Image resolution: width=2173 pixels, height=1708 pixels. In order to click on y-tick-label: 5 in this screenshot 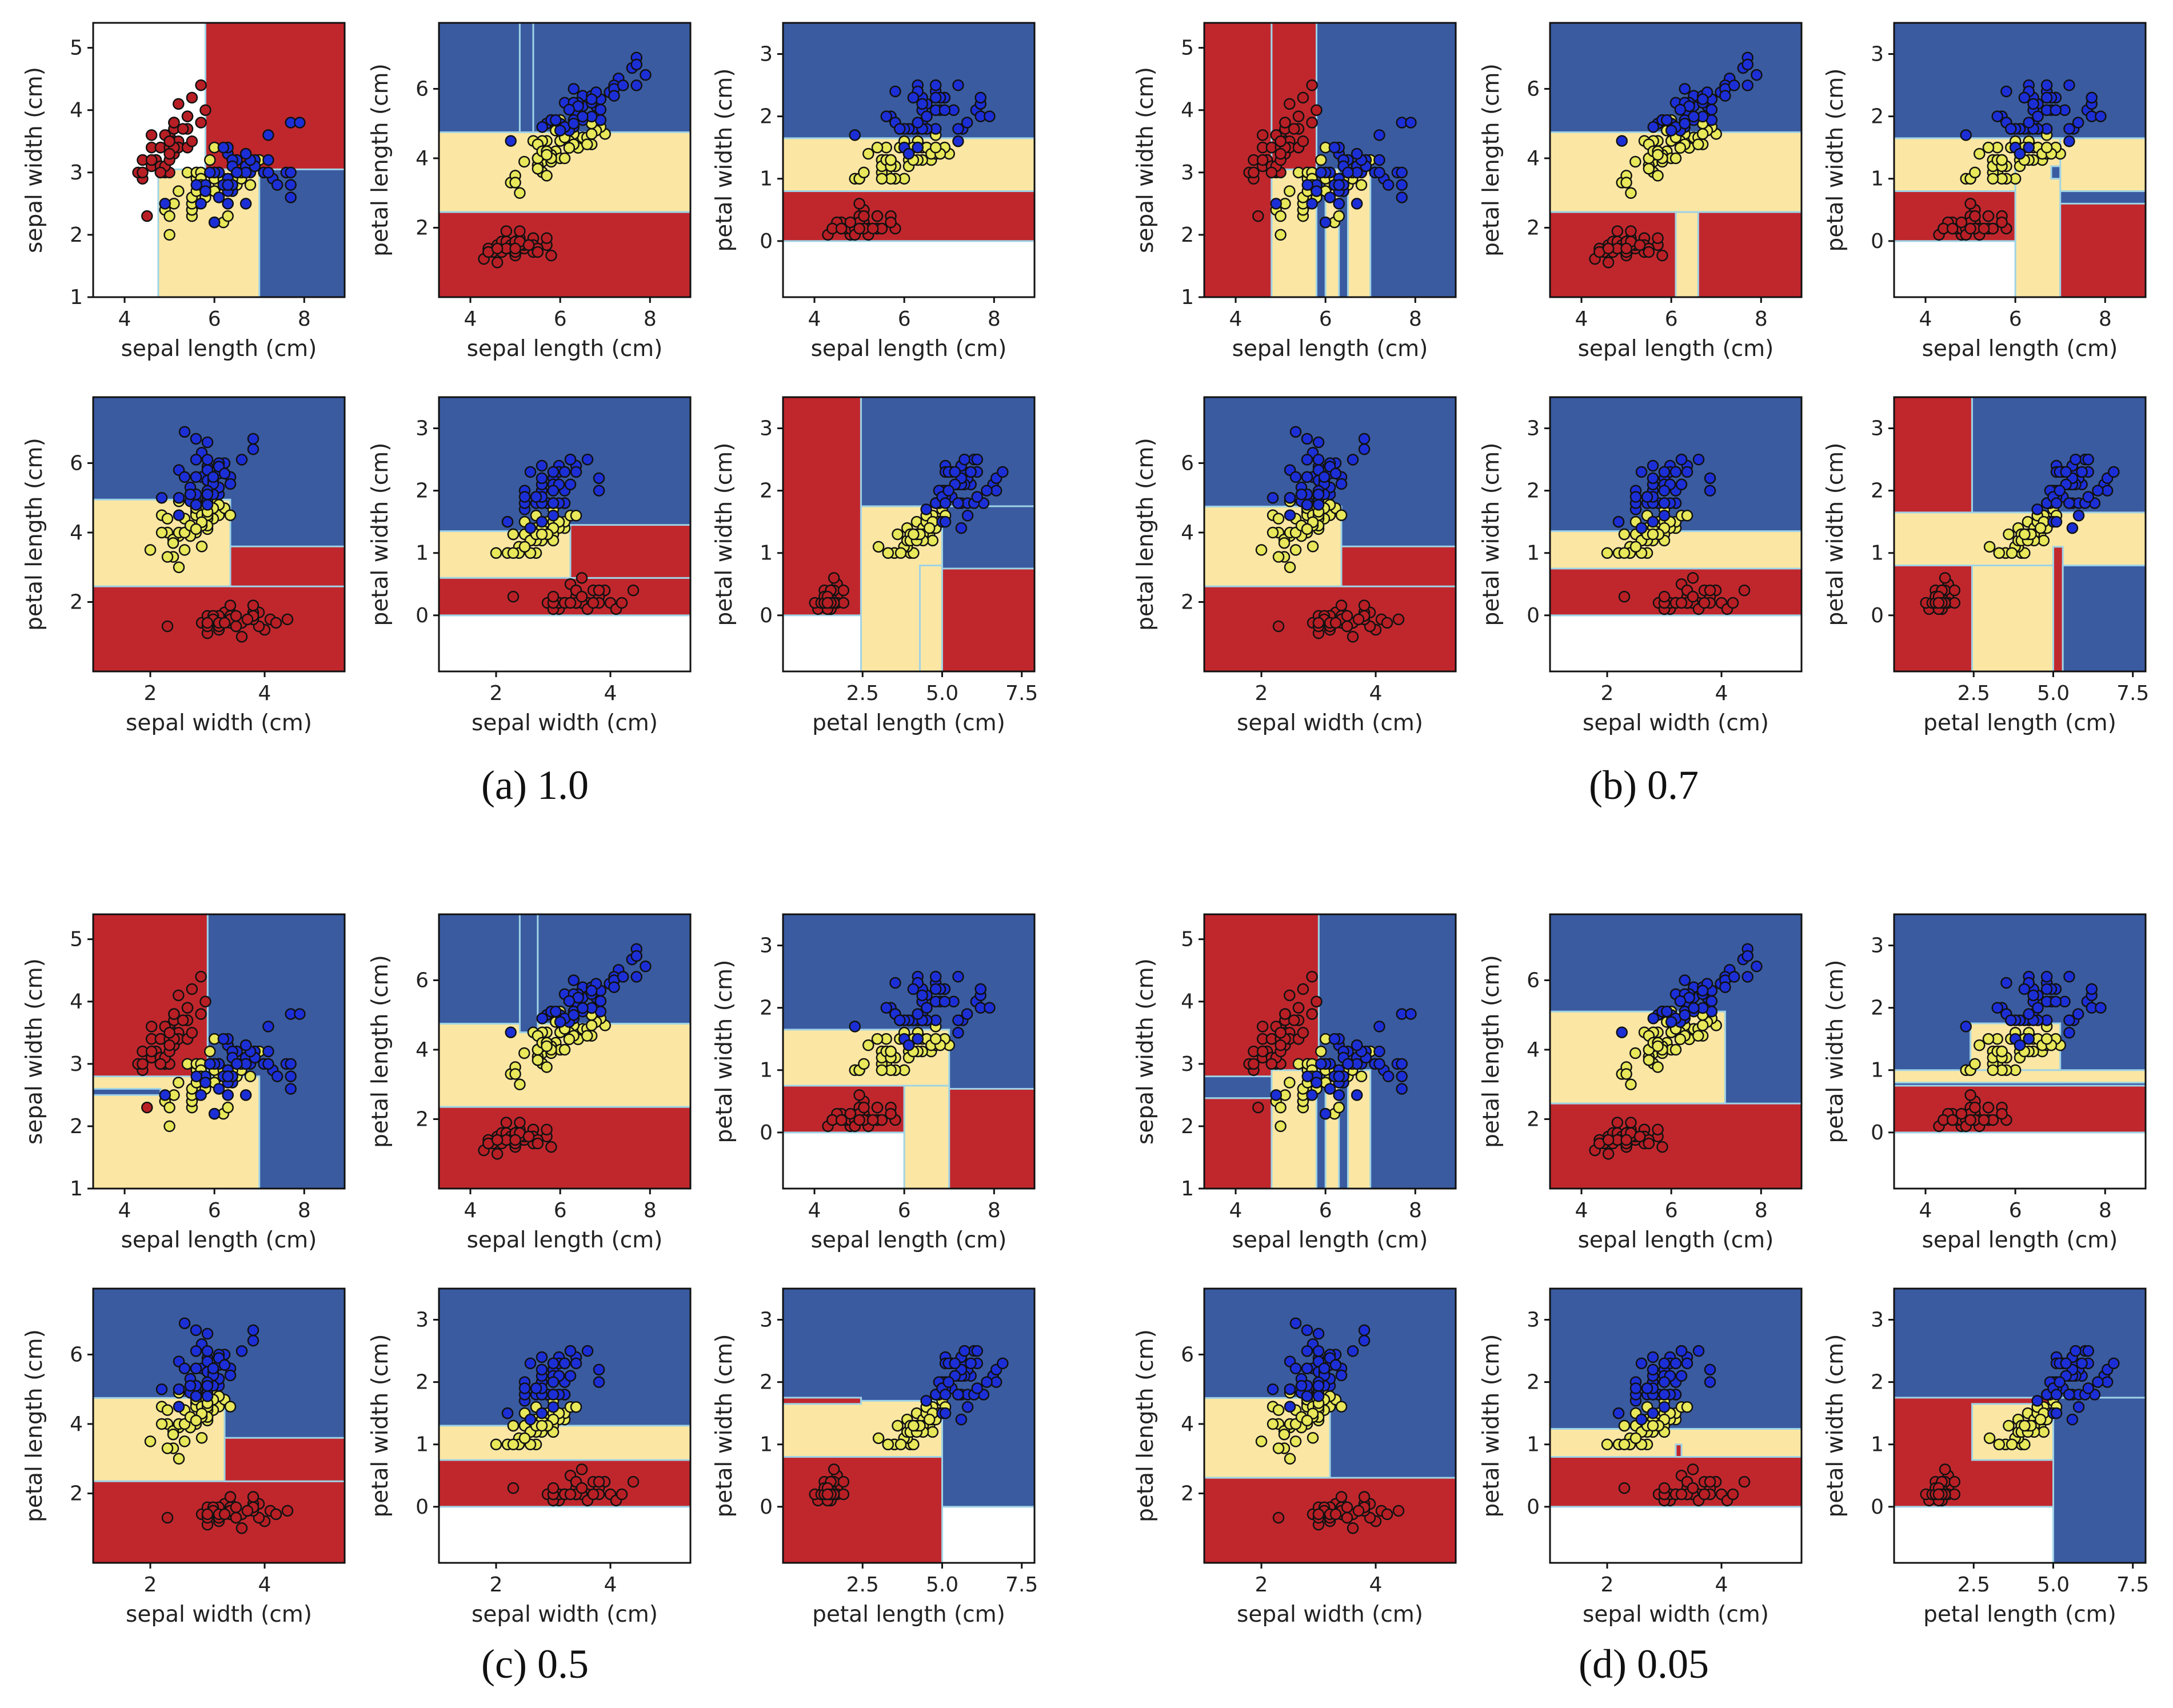, I will do `click(76, 939)`.